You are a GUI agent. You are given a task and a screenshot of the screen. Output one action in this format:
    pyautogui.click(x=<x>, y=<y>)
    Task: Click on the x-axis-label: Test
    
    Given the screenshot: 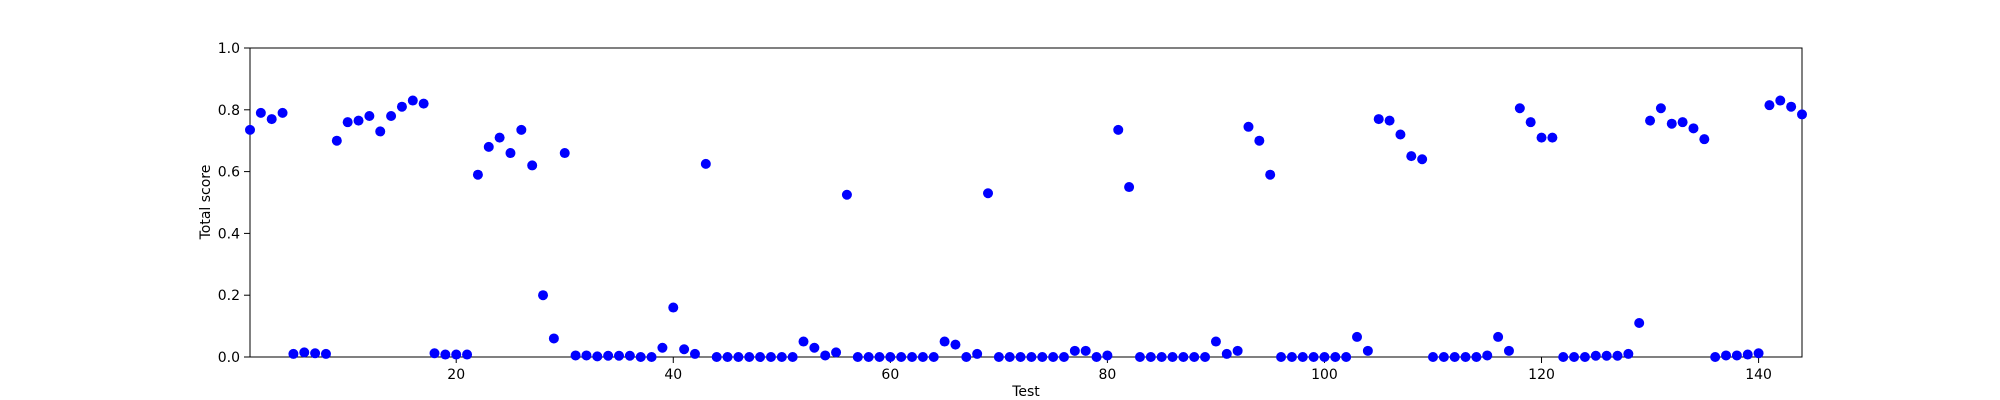 What is the action you would take?
    pyautogui.click(x=1025, y=392)
    